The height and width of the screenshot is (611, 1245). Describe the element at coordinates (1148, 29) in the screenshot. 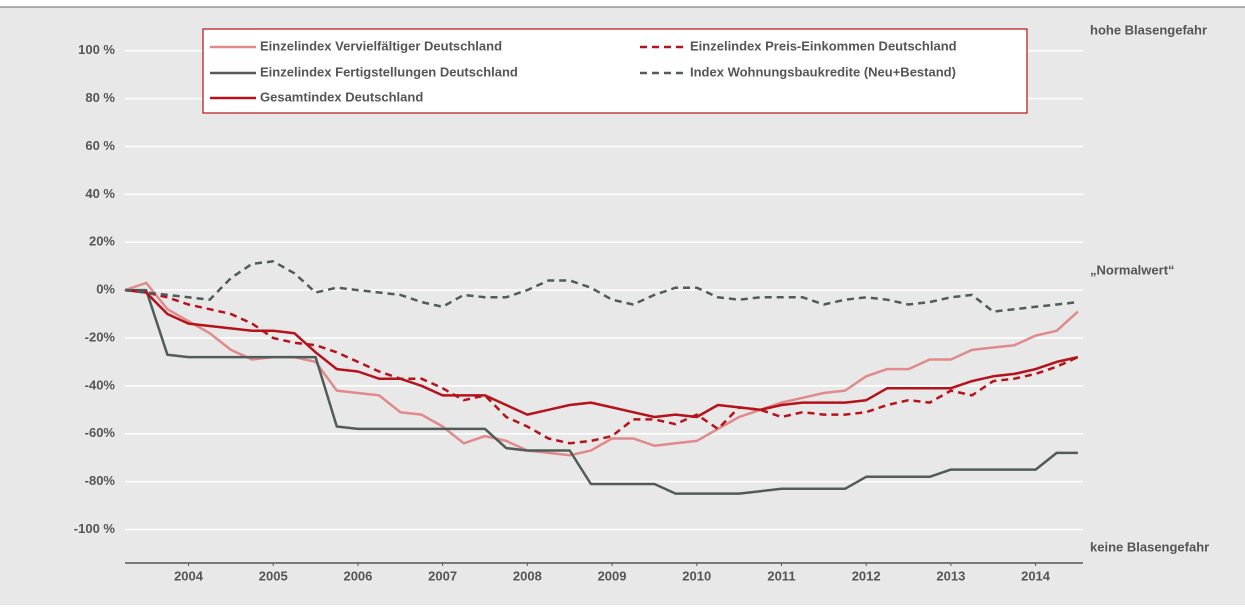

I see `annotation: hohe Blasengefahr` at that location.